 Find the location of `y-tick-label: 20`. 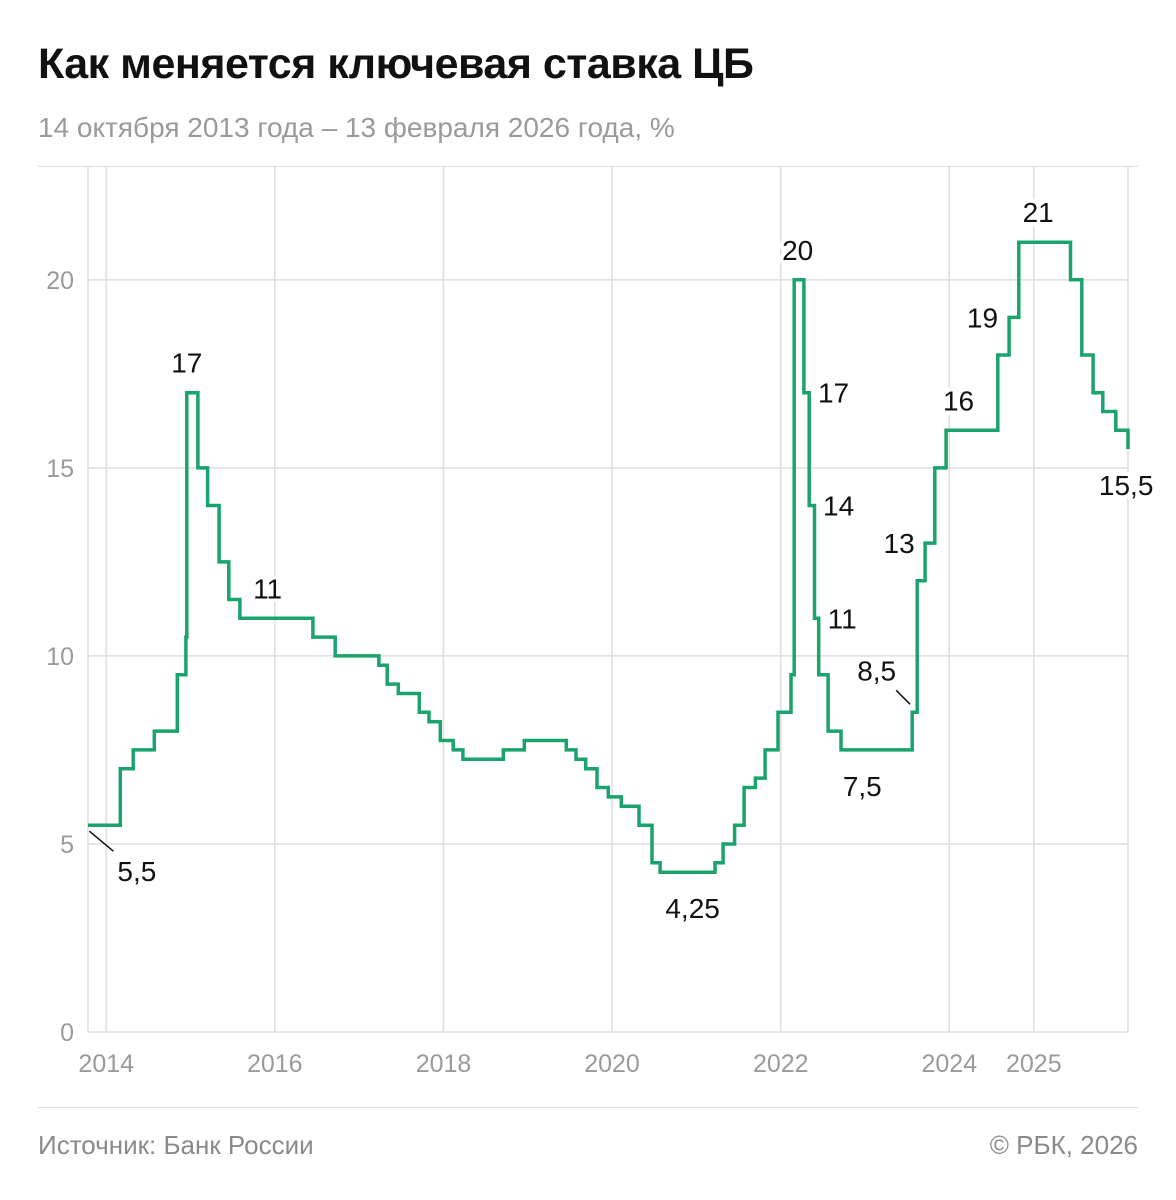

y-tick-label: 20 is located at coordinates (60, 281).